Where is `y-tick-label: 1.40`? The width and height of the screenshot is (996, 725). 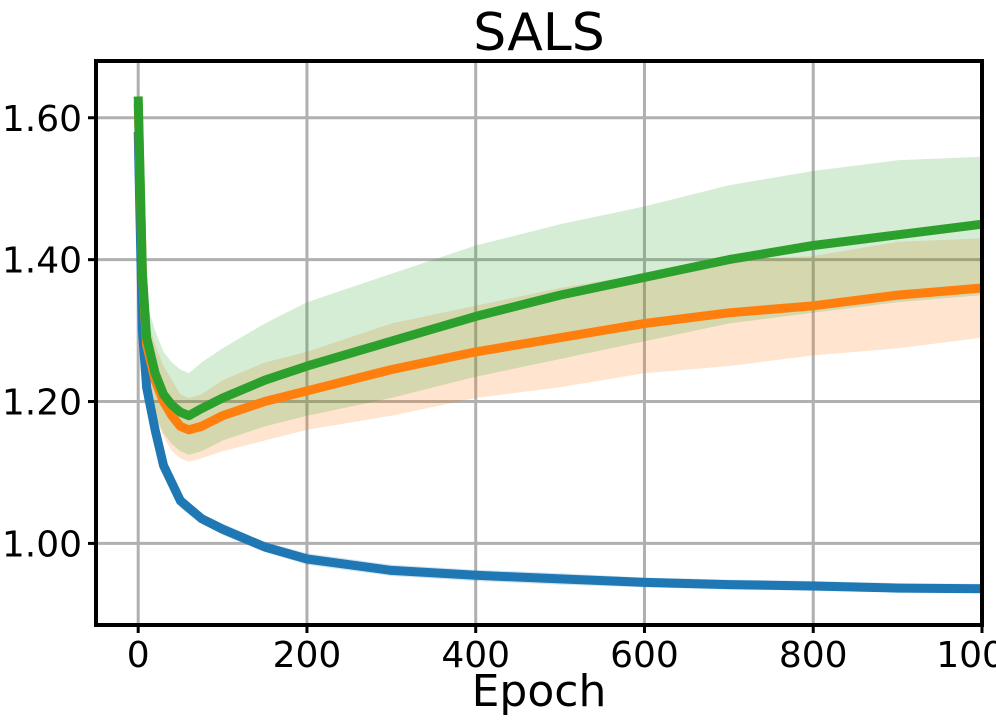 y-tick-label: 1.40 is located at coordinates (42, 261).